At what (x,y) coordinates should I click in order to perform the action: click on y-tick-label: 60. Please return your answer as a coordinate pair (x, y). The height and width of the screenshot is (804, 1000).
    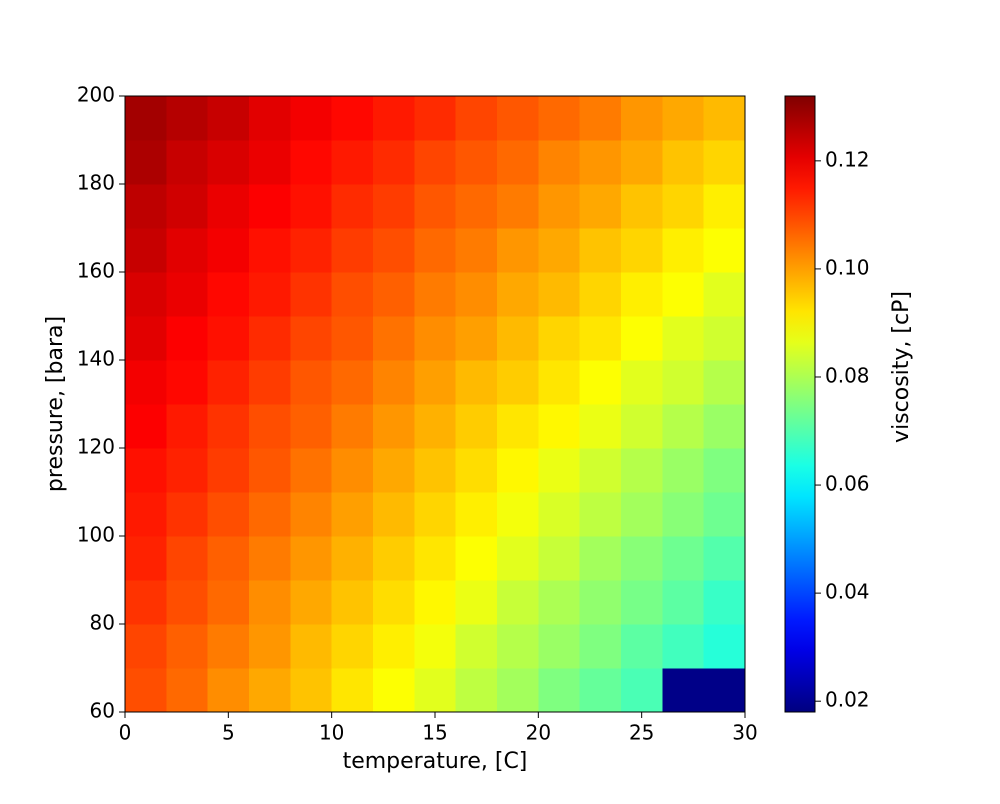
    Looking at the image, I should click on (102, 711).